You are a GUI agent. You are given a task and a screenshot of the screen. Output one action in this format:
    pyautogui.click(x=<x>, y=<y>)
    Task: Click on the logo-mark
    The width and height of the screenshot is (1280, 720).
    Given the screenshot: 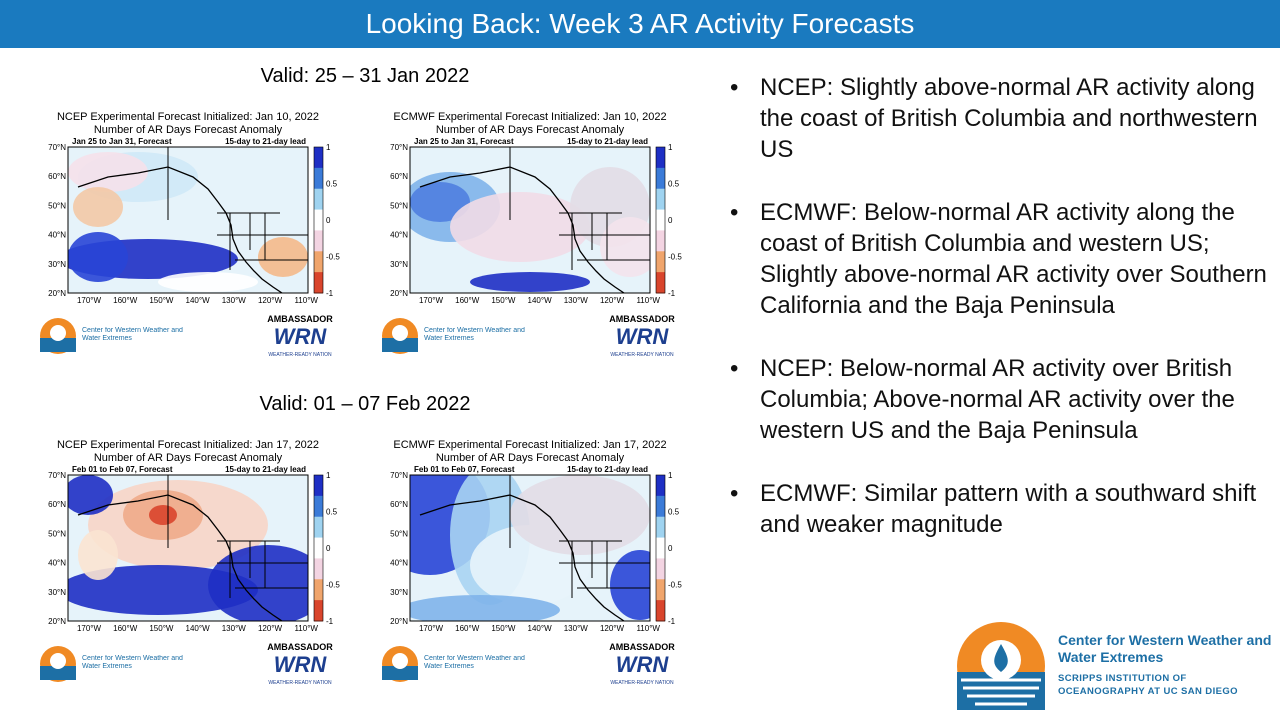 What is the action you would take?
    pyautogui.click(x=1001, y=666)
    